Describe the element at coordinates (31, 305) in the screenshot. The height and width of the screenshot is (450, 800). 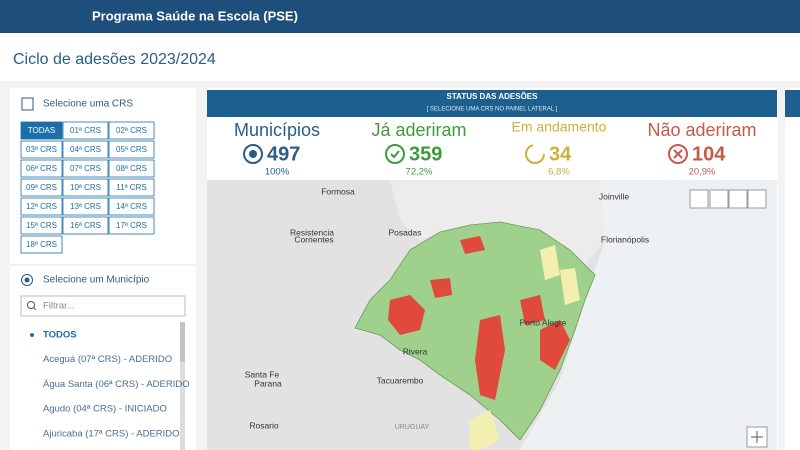
I see `search-icon` at that location.